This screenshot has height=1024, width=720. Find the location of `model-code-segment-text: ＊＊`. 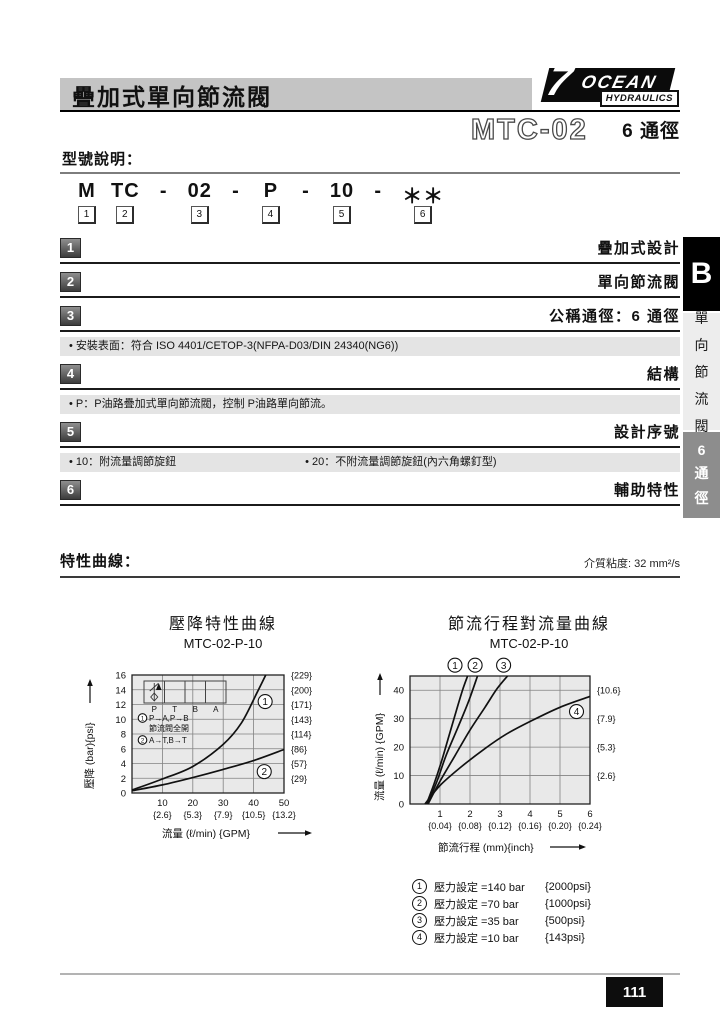

model-code-segment-text: ＊＊ is located at coordinates (423, 197).